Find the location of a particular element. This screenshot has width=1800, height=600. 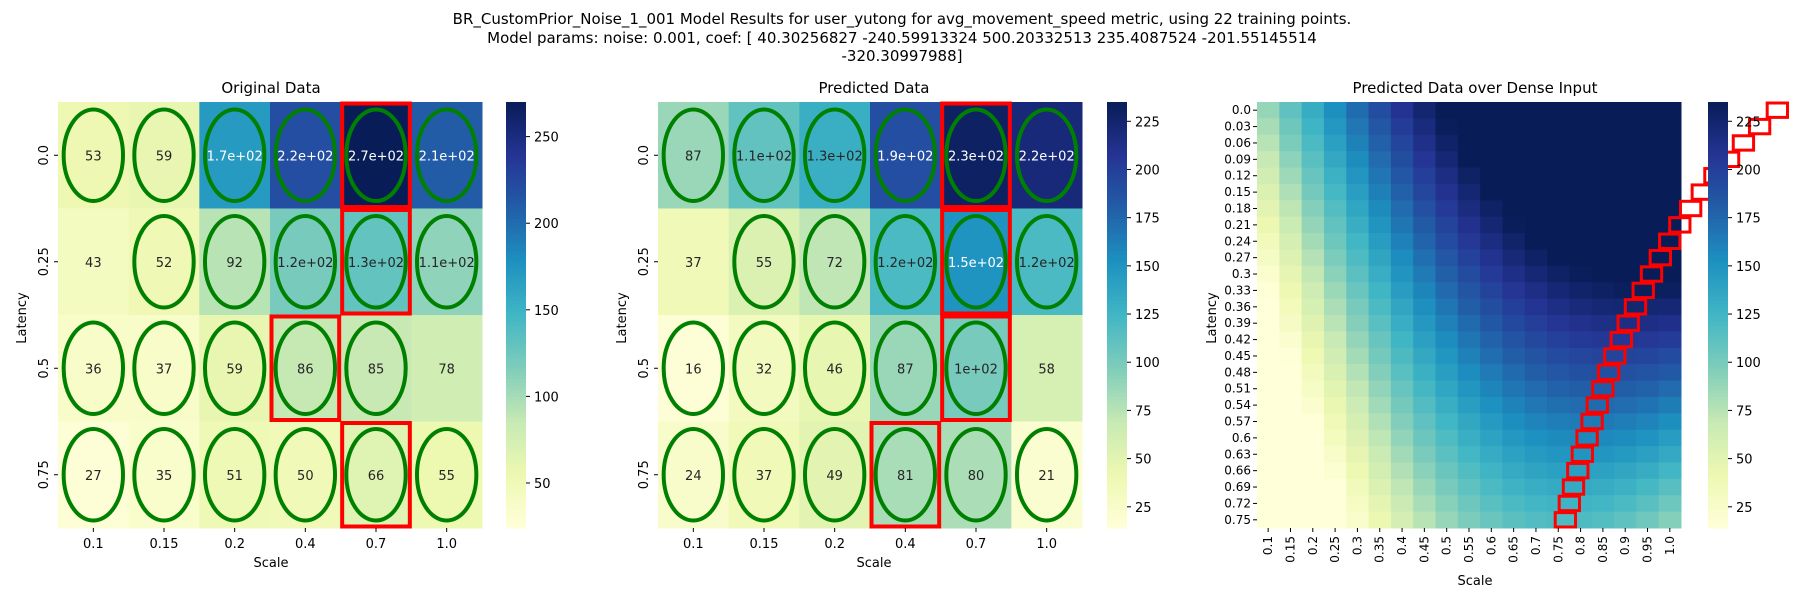

x-tick-label: 0.7 is located at coordinates (1536, 545).